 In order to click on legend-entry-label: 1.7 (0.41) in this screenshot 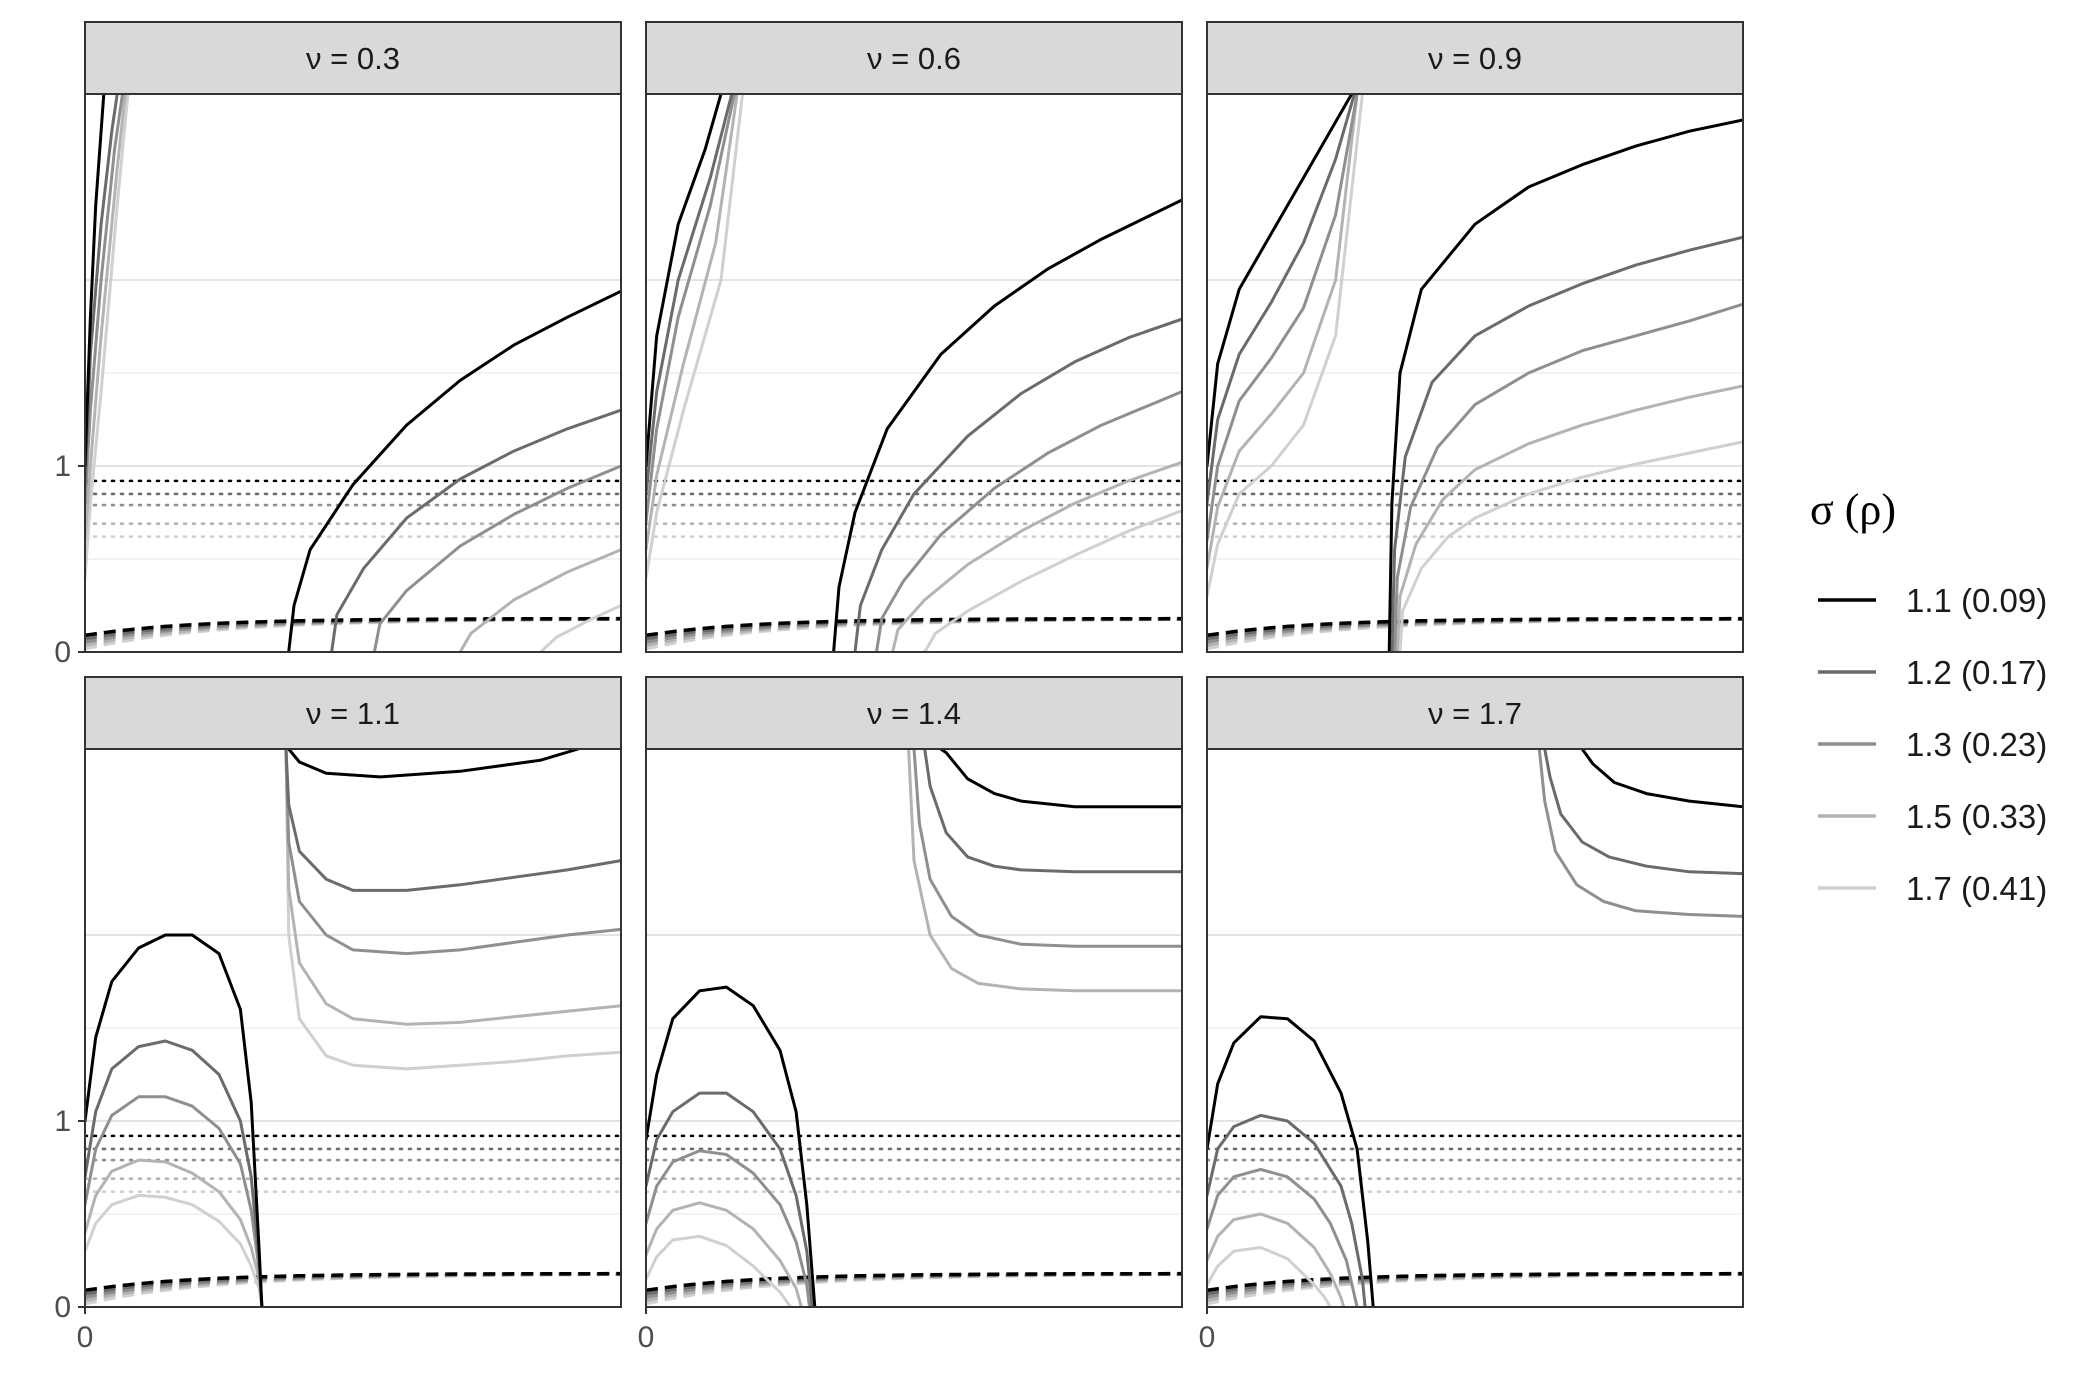, I will do `click(1976, 888)`.